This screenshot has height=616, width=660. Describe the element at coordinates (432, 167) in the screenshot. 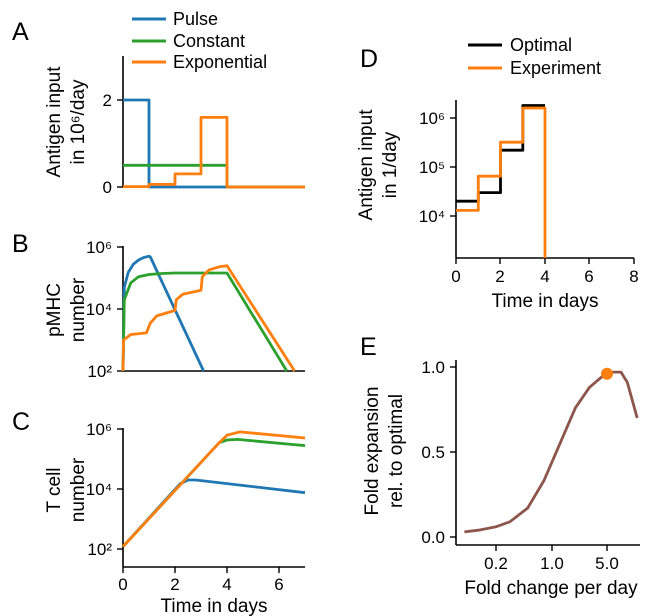

I see `panel-d-ytick-label-1e5: 10⁵` at that location.